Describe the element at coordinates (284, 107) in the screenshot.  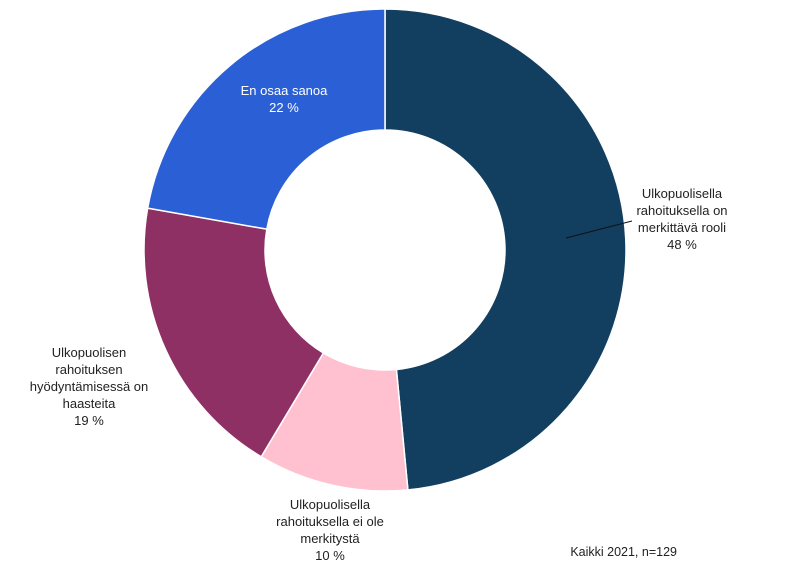
I see `slice-value-3: 22 %` at that location.